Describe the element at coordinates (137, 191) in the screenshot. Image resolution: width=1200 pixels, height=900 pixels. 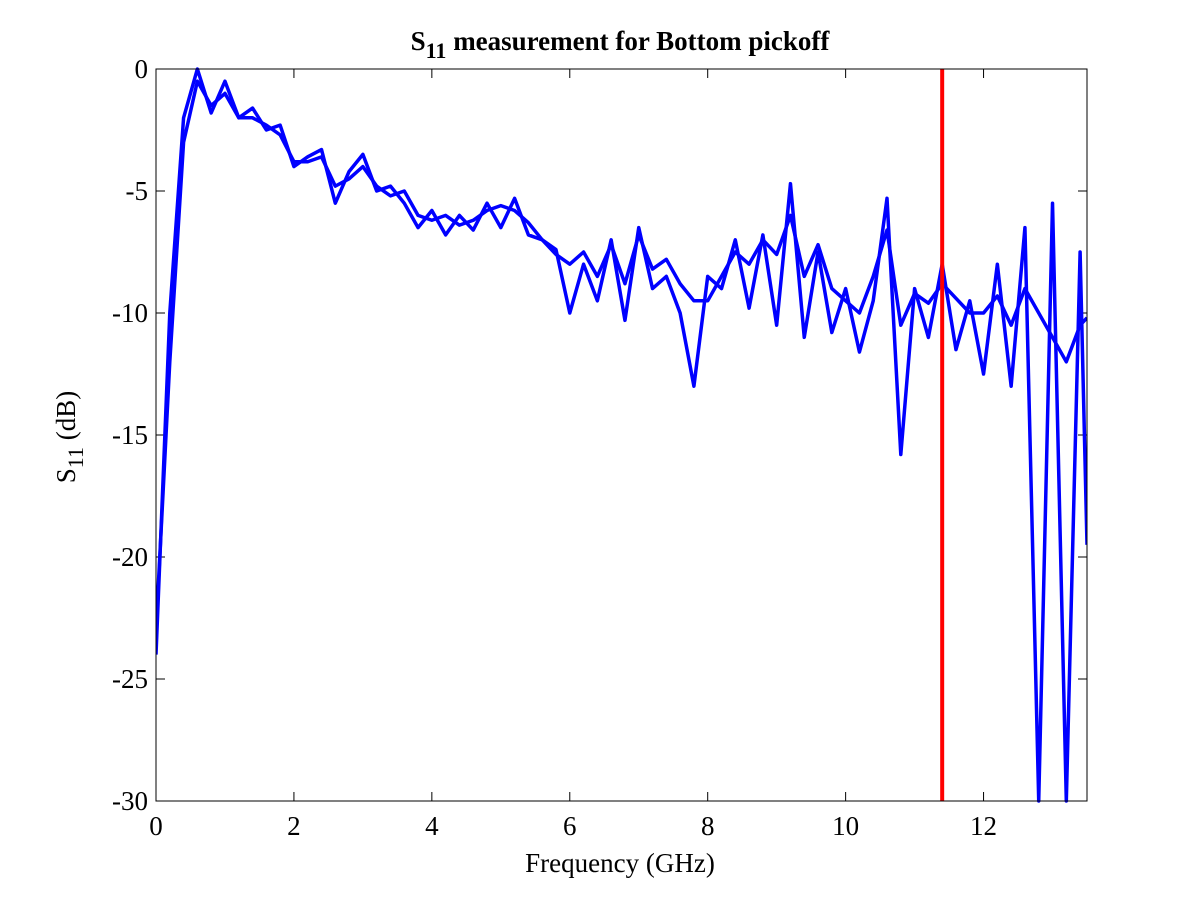
I see `y-tick-label: -5` at that location.